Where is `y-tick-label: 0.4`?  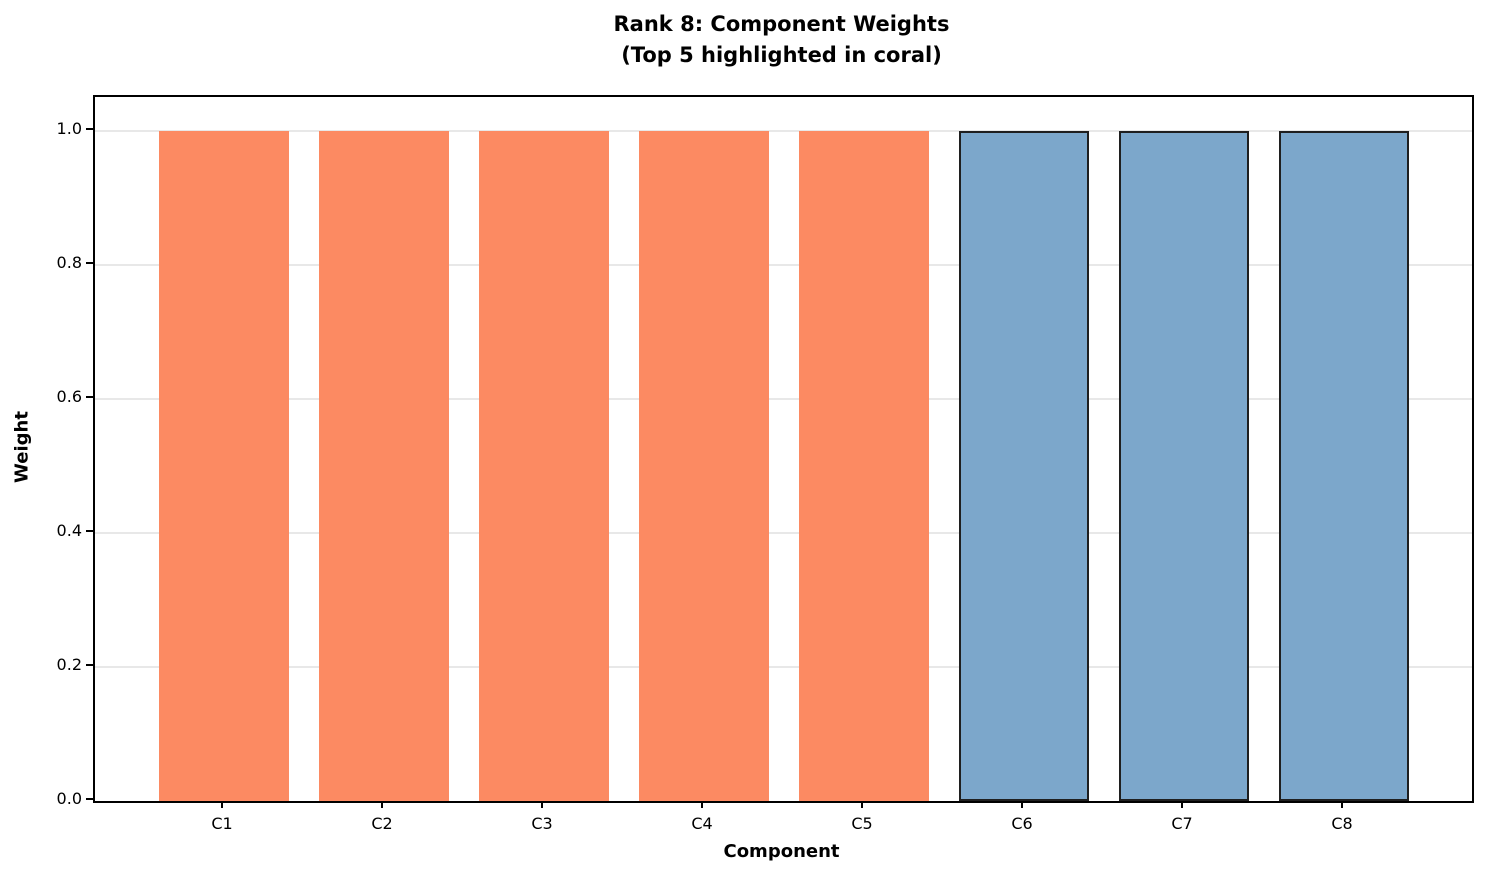 y-tick-label: 0.4 is located at coordinates (69, 530).